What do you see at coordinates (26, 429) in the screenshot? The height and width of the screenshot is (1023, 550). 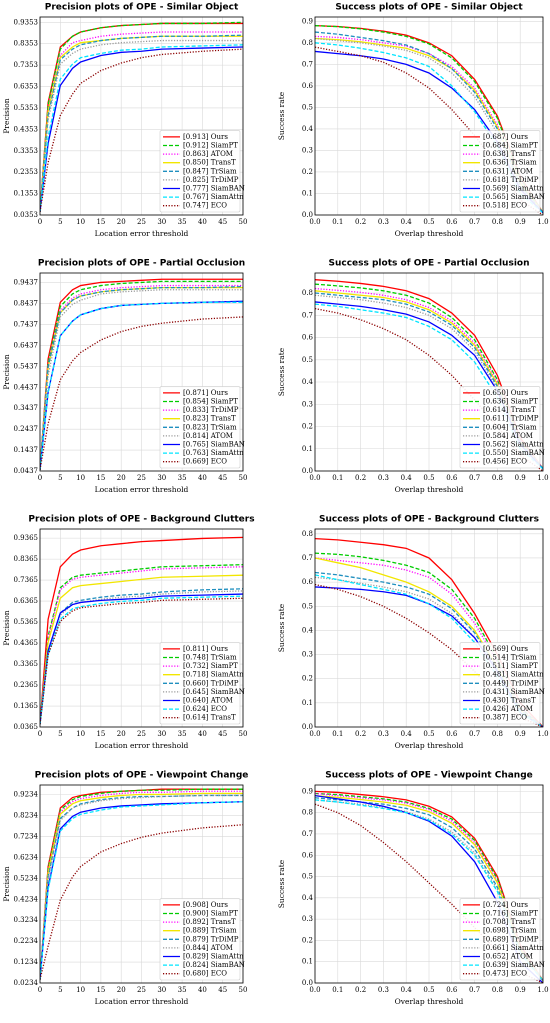 I see `y-tick-label: 0.2437` at bounding box center [26, 429].